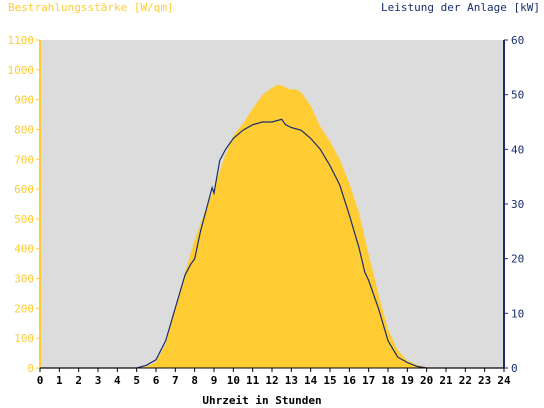  I want to click on x-tick-label: 21, so click(446, 380).